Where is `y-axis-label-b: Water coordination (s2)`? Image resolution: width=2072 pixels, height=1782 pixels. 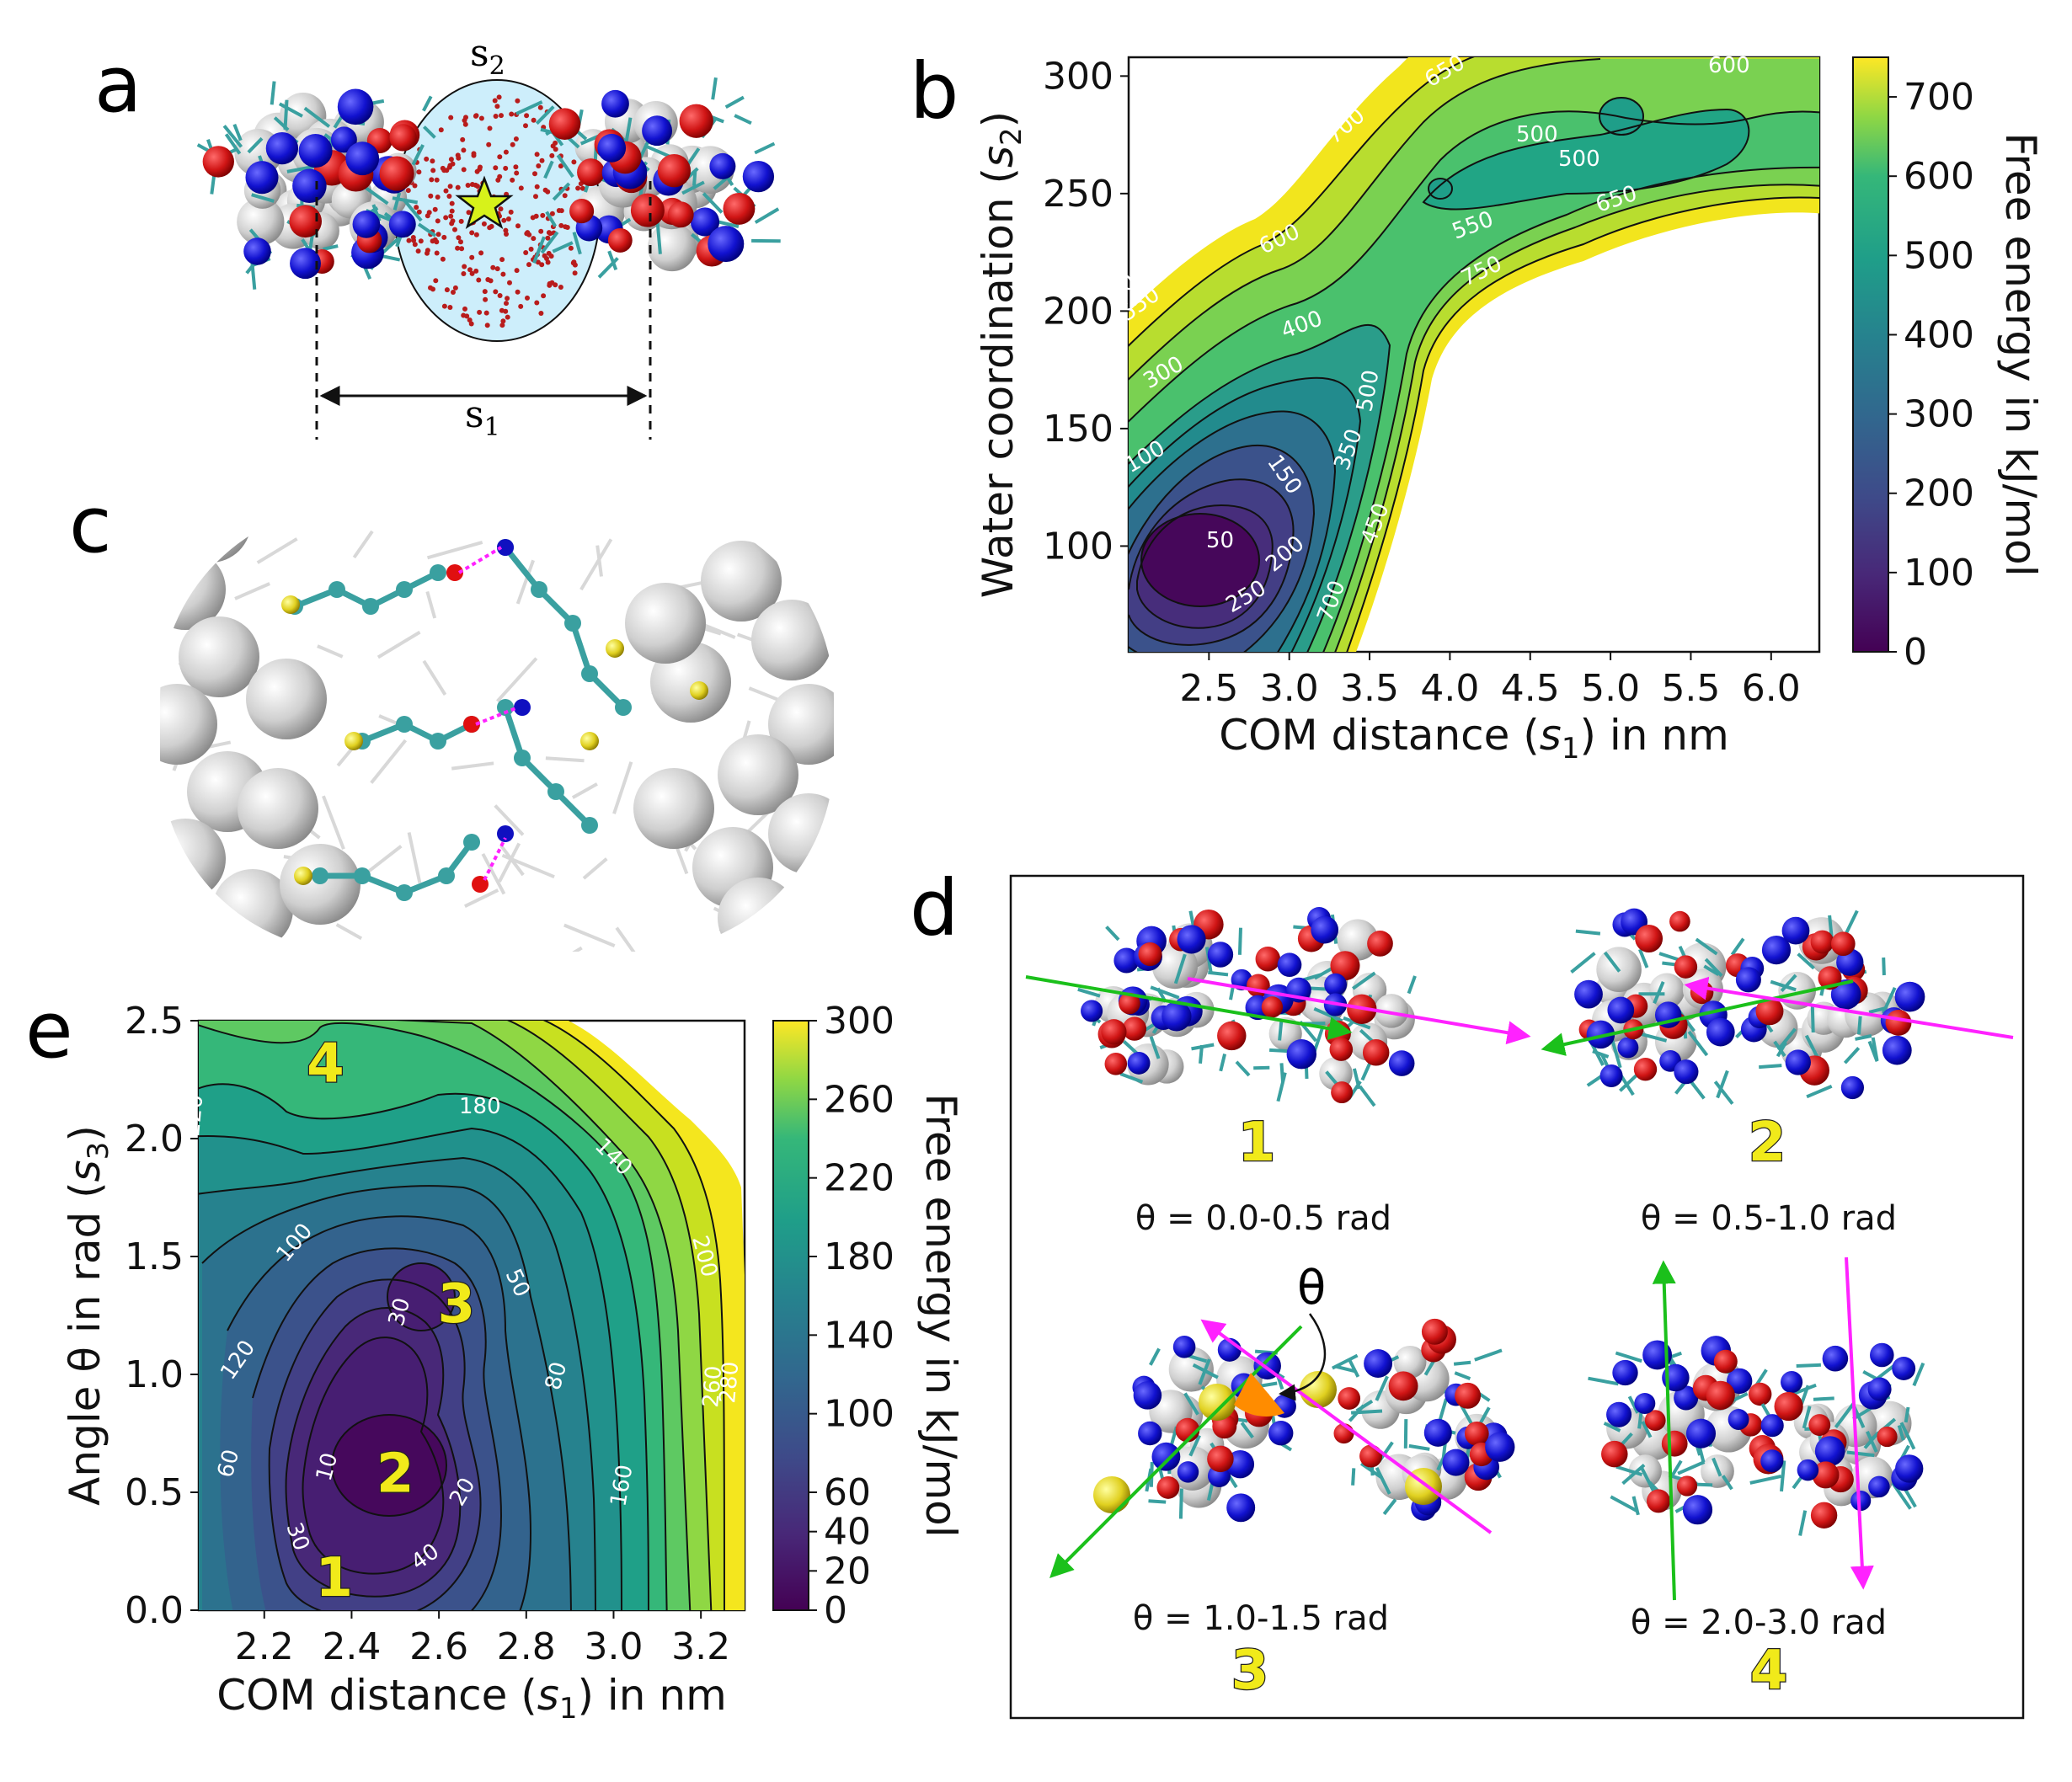
y-axis-label-b: Water coordination (s2) is located at coordinates (1001, 354).